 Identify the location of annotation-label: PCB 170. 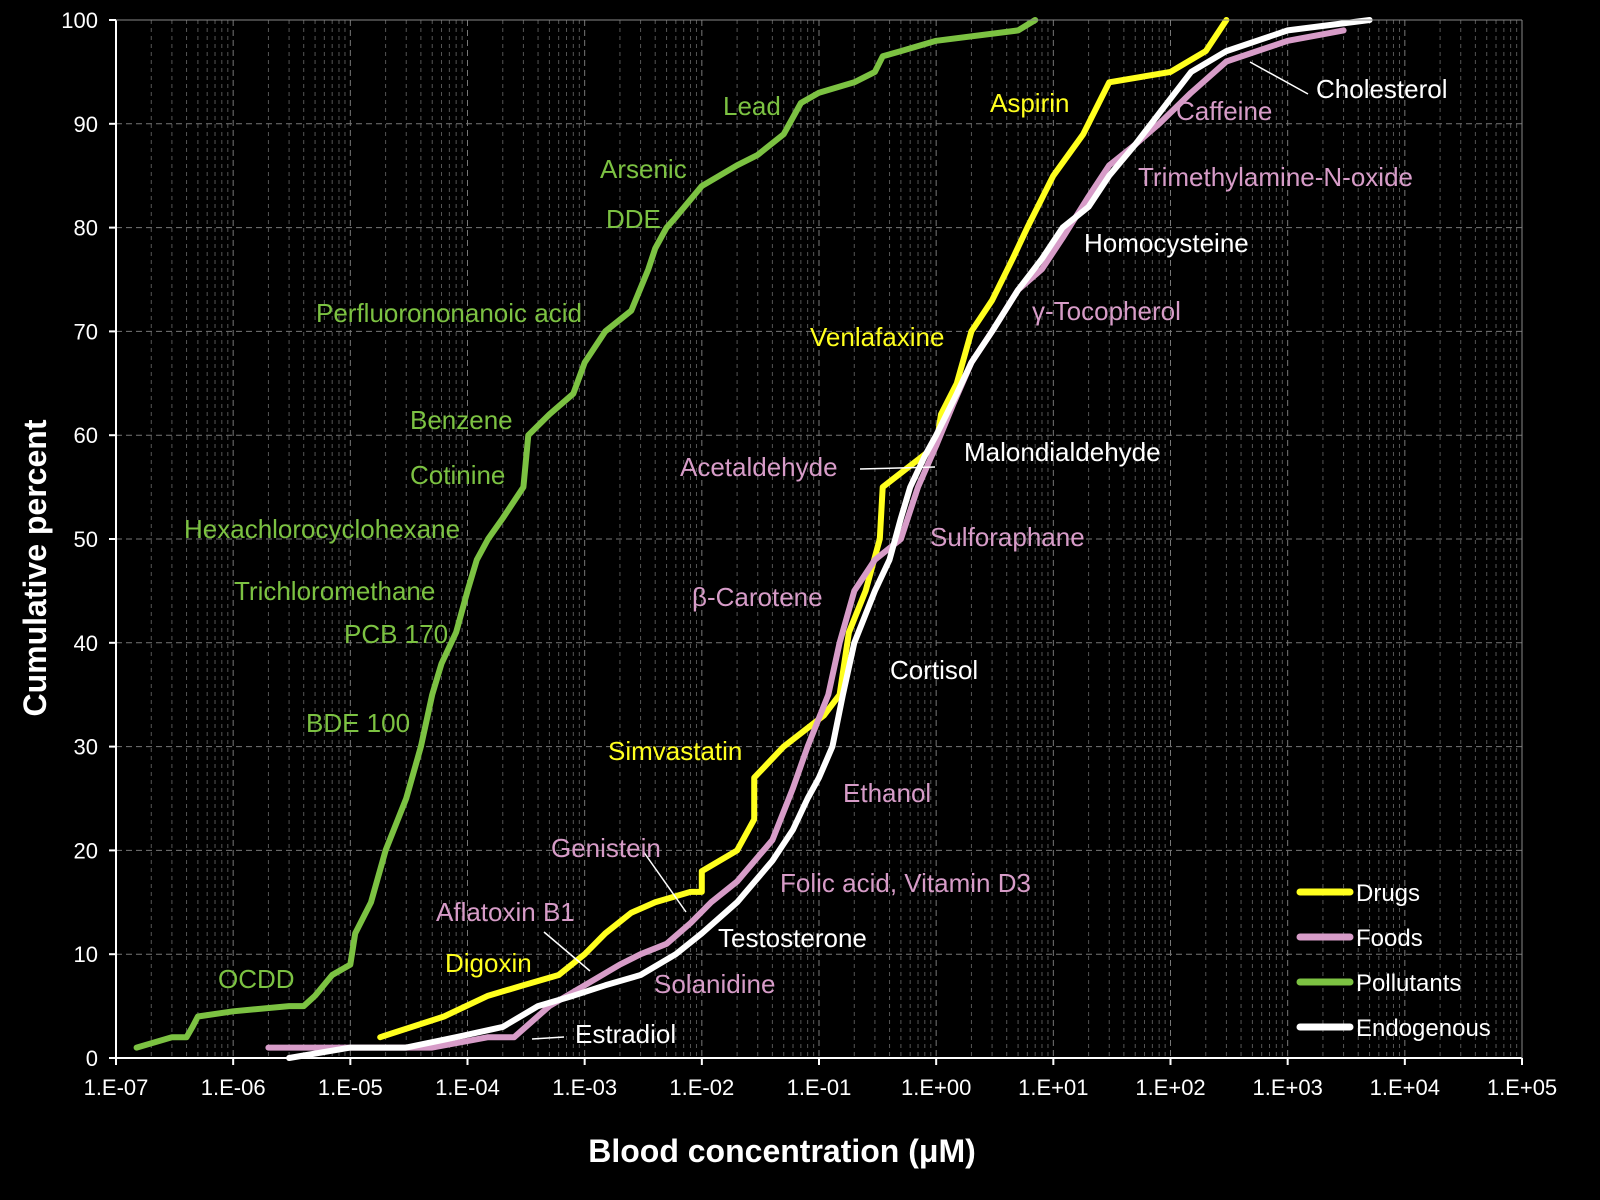
(396, 634).